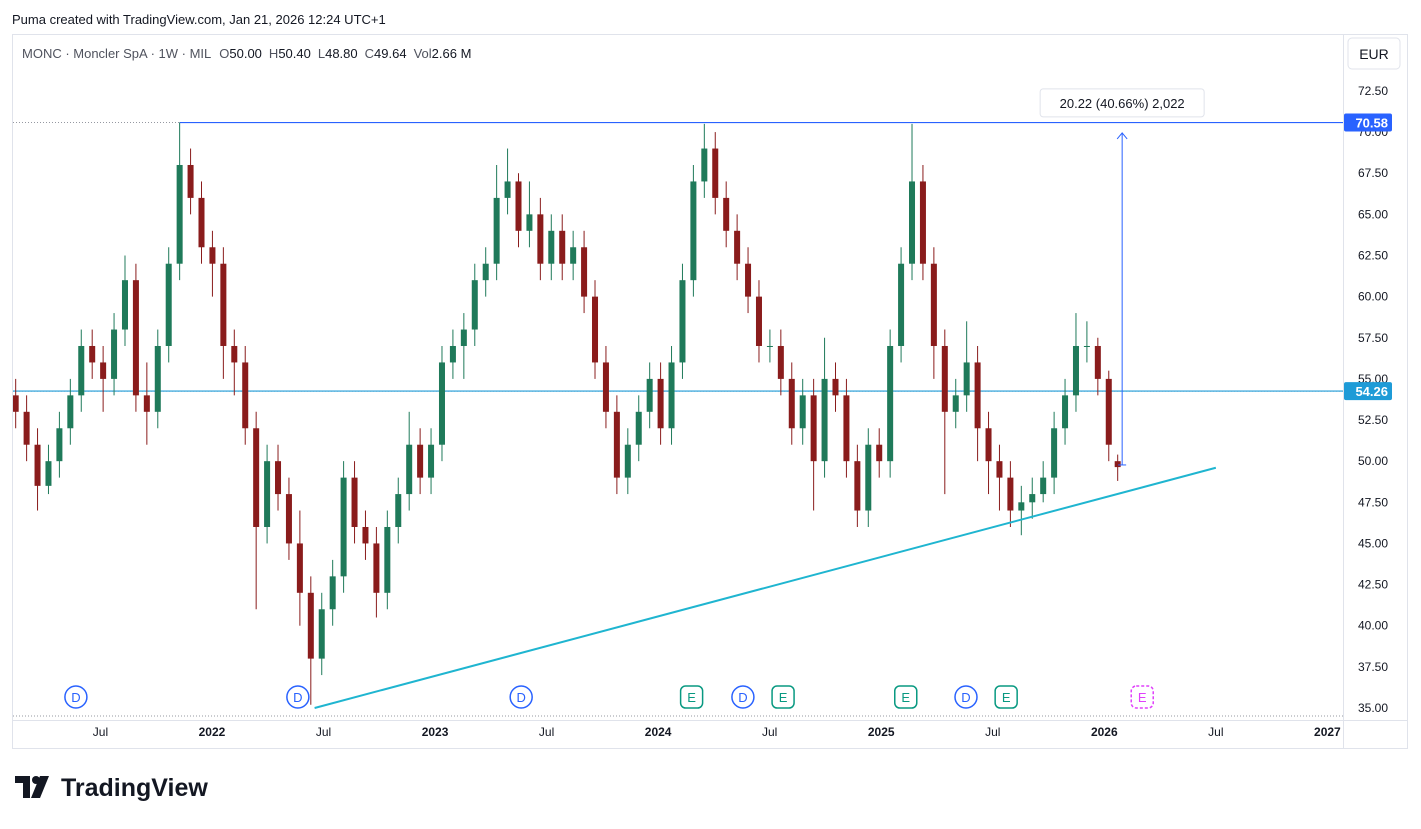 This screenshot has width=1421, height=829. Describe the element at coordinates (1373, 214) in the screenshot. I see `y-tick-label: 65.00` at that location.